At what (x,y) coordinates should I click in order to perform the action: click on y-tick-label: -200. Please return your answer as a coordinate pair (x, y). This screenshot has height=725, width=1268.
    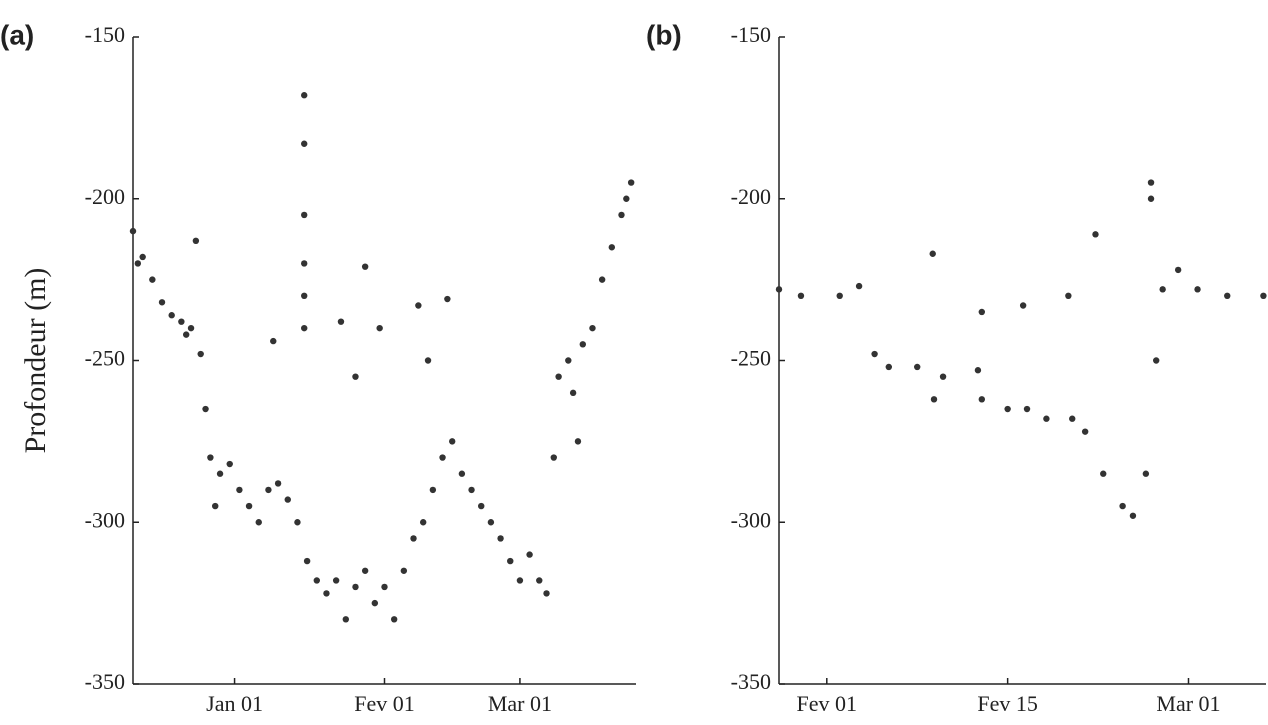
    Looking at the image, I should click on (105, 196).